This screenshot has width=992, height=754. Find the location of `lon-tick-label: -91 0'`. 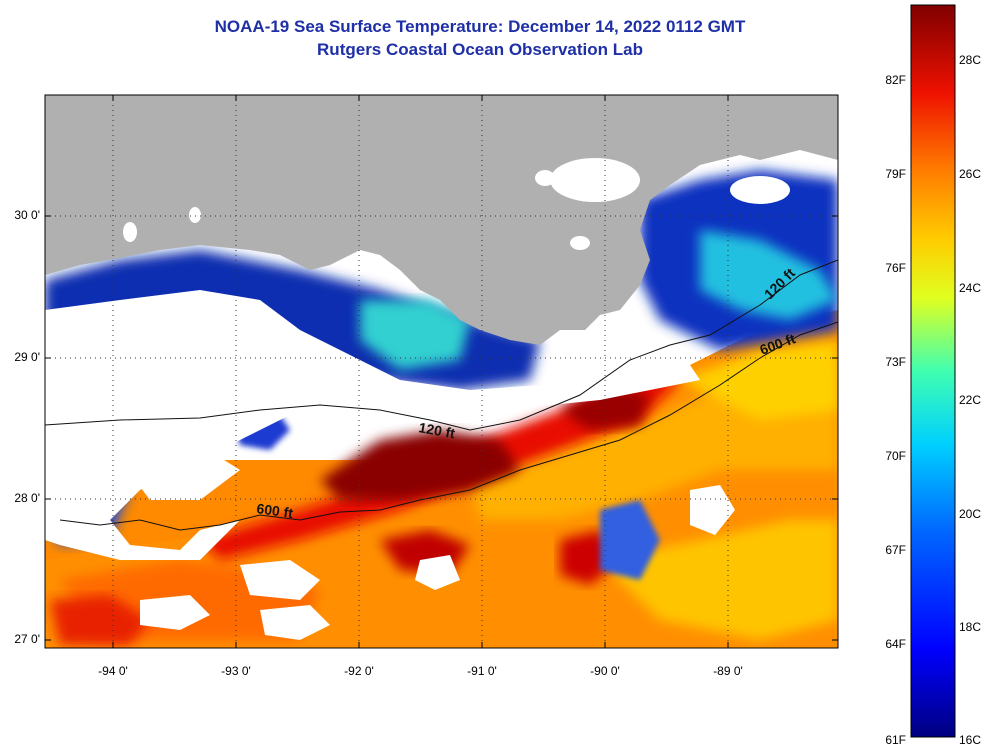

lon-tick-label: -91 0' is located at coordinates (482, 671).